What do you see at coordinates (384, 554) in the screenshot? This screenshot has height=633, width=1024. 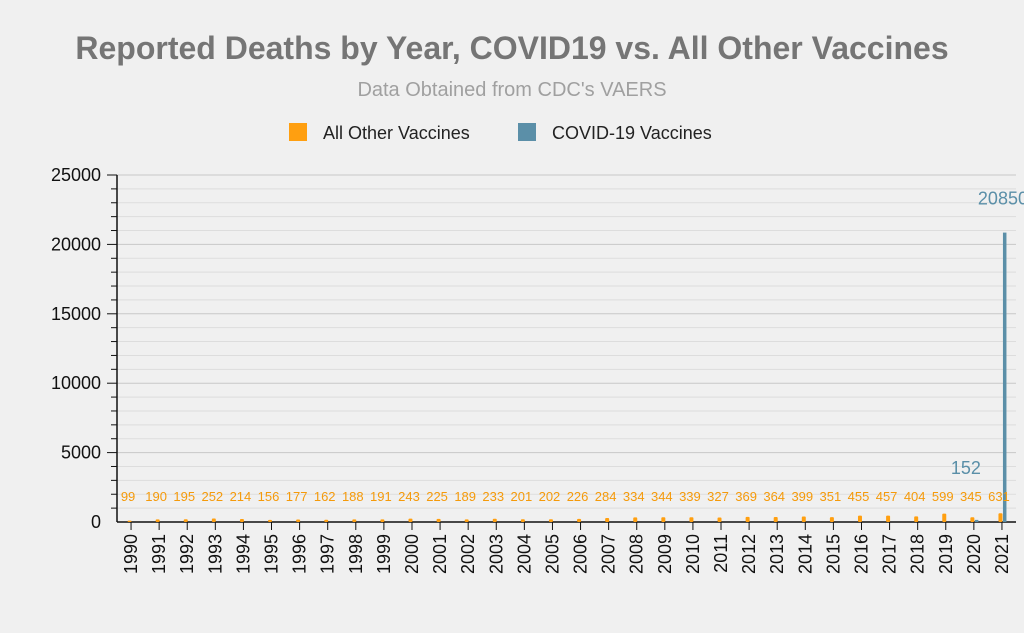 I see `x-tick-label: 1999` at bounding box center [384, 554].